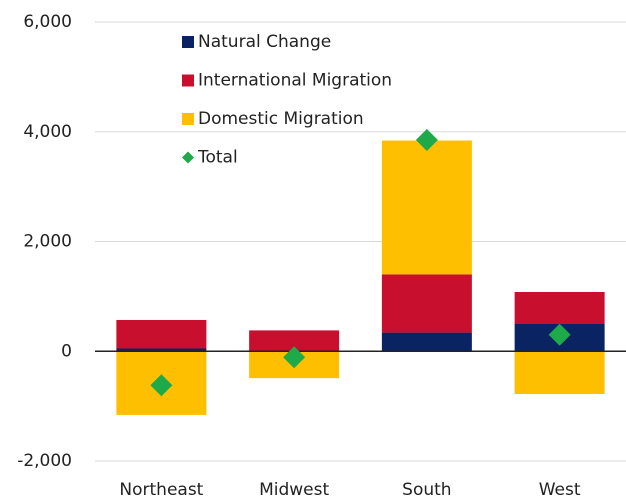 This screenshot has width=626, height=502. I want to click on y-tick-label: 2,000, so click(47, 242).